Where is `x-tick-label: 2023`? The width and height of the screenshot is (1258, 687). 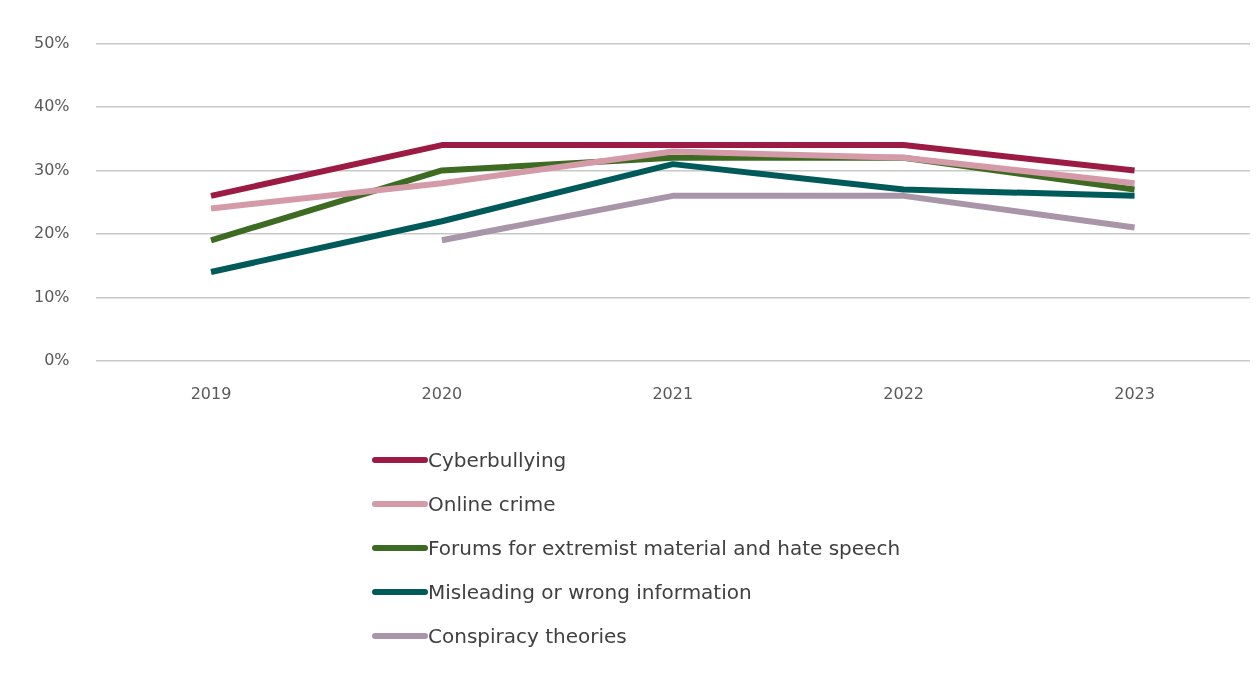
x-tick-label: 2023 is located at coordinates (1134, 393).